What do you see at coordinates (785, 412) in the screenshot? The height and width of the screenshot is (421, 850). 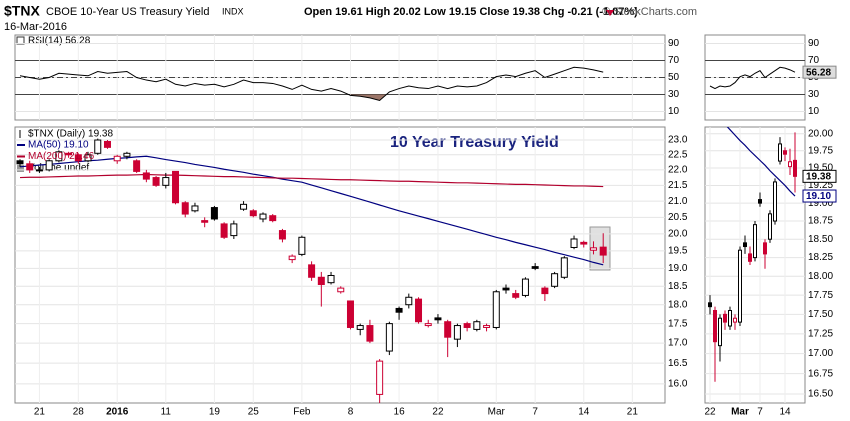 I see `x-tick-label: 14` at bounding box center [785, 412].